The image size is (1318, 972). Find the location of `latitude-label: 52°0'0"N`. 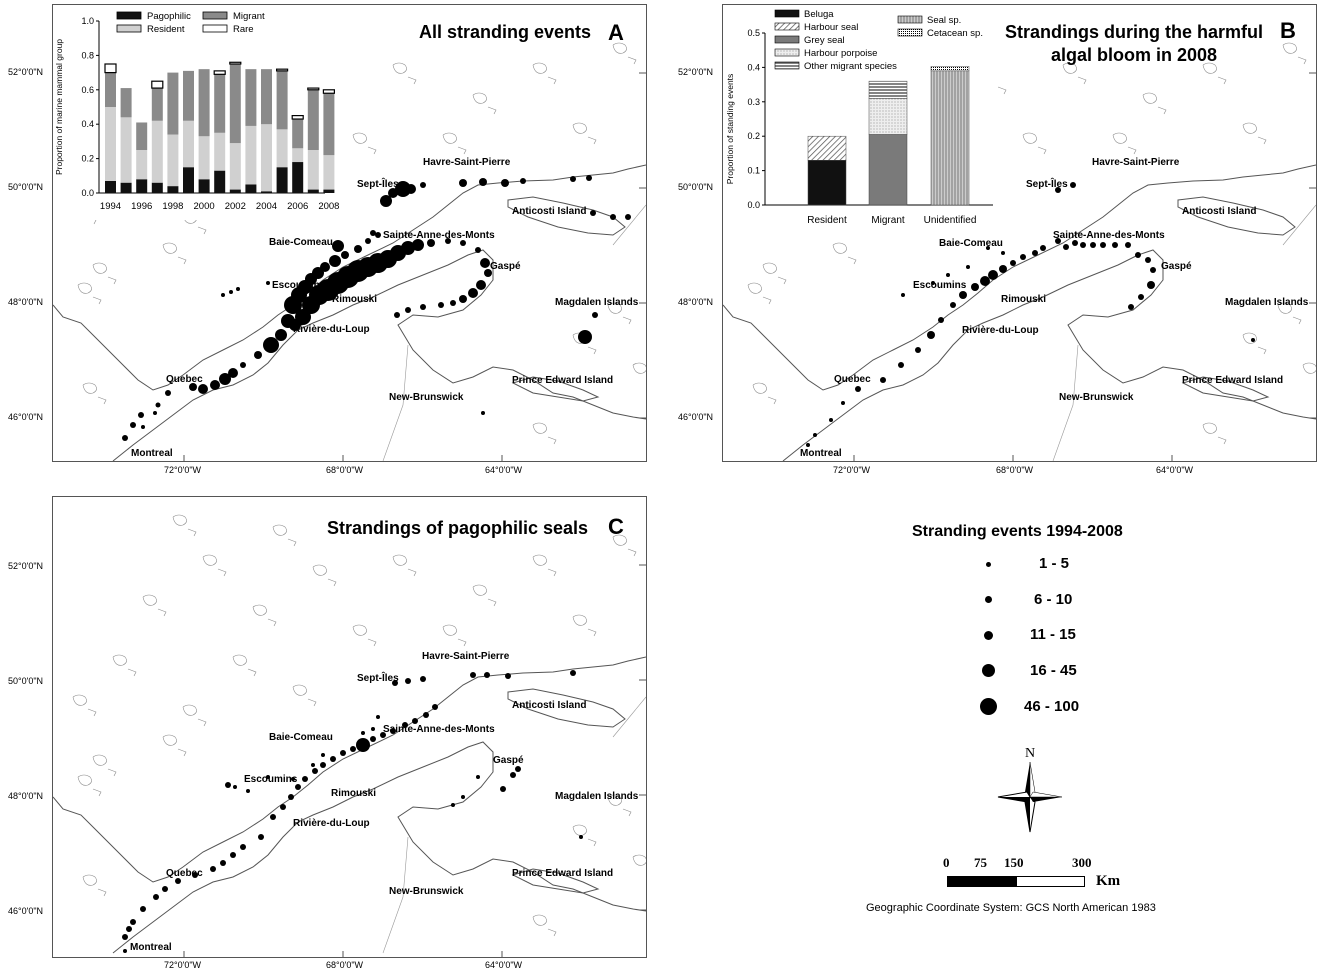

latitude-label: 52°0'0"N is located at coordinates (26, 566).